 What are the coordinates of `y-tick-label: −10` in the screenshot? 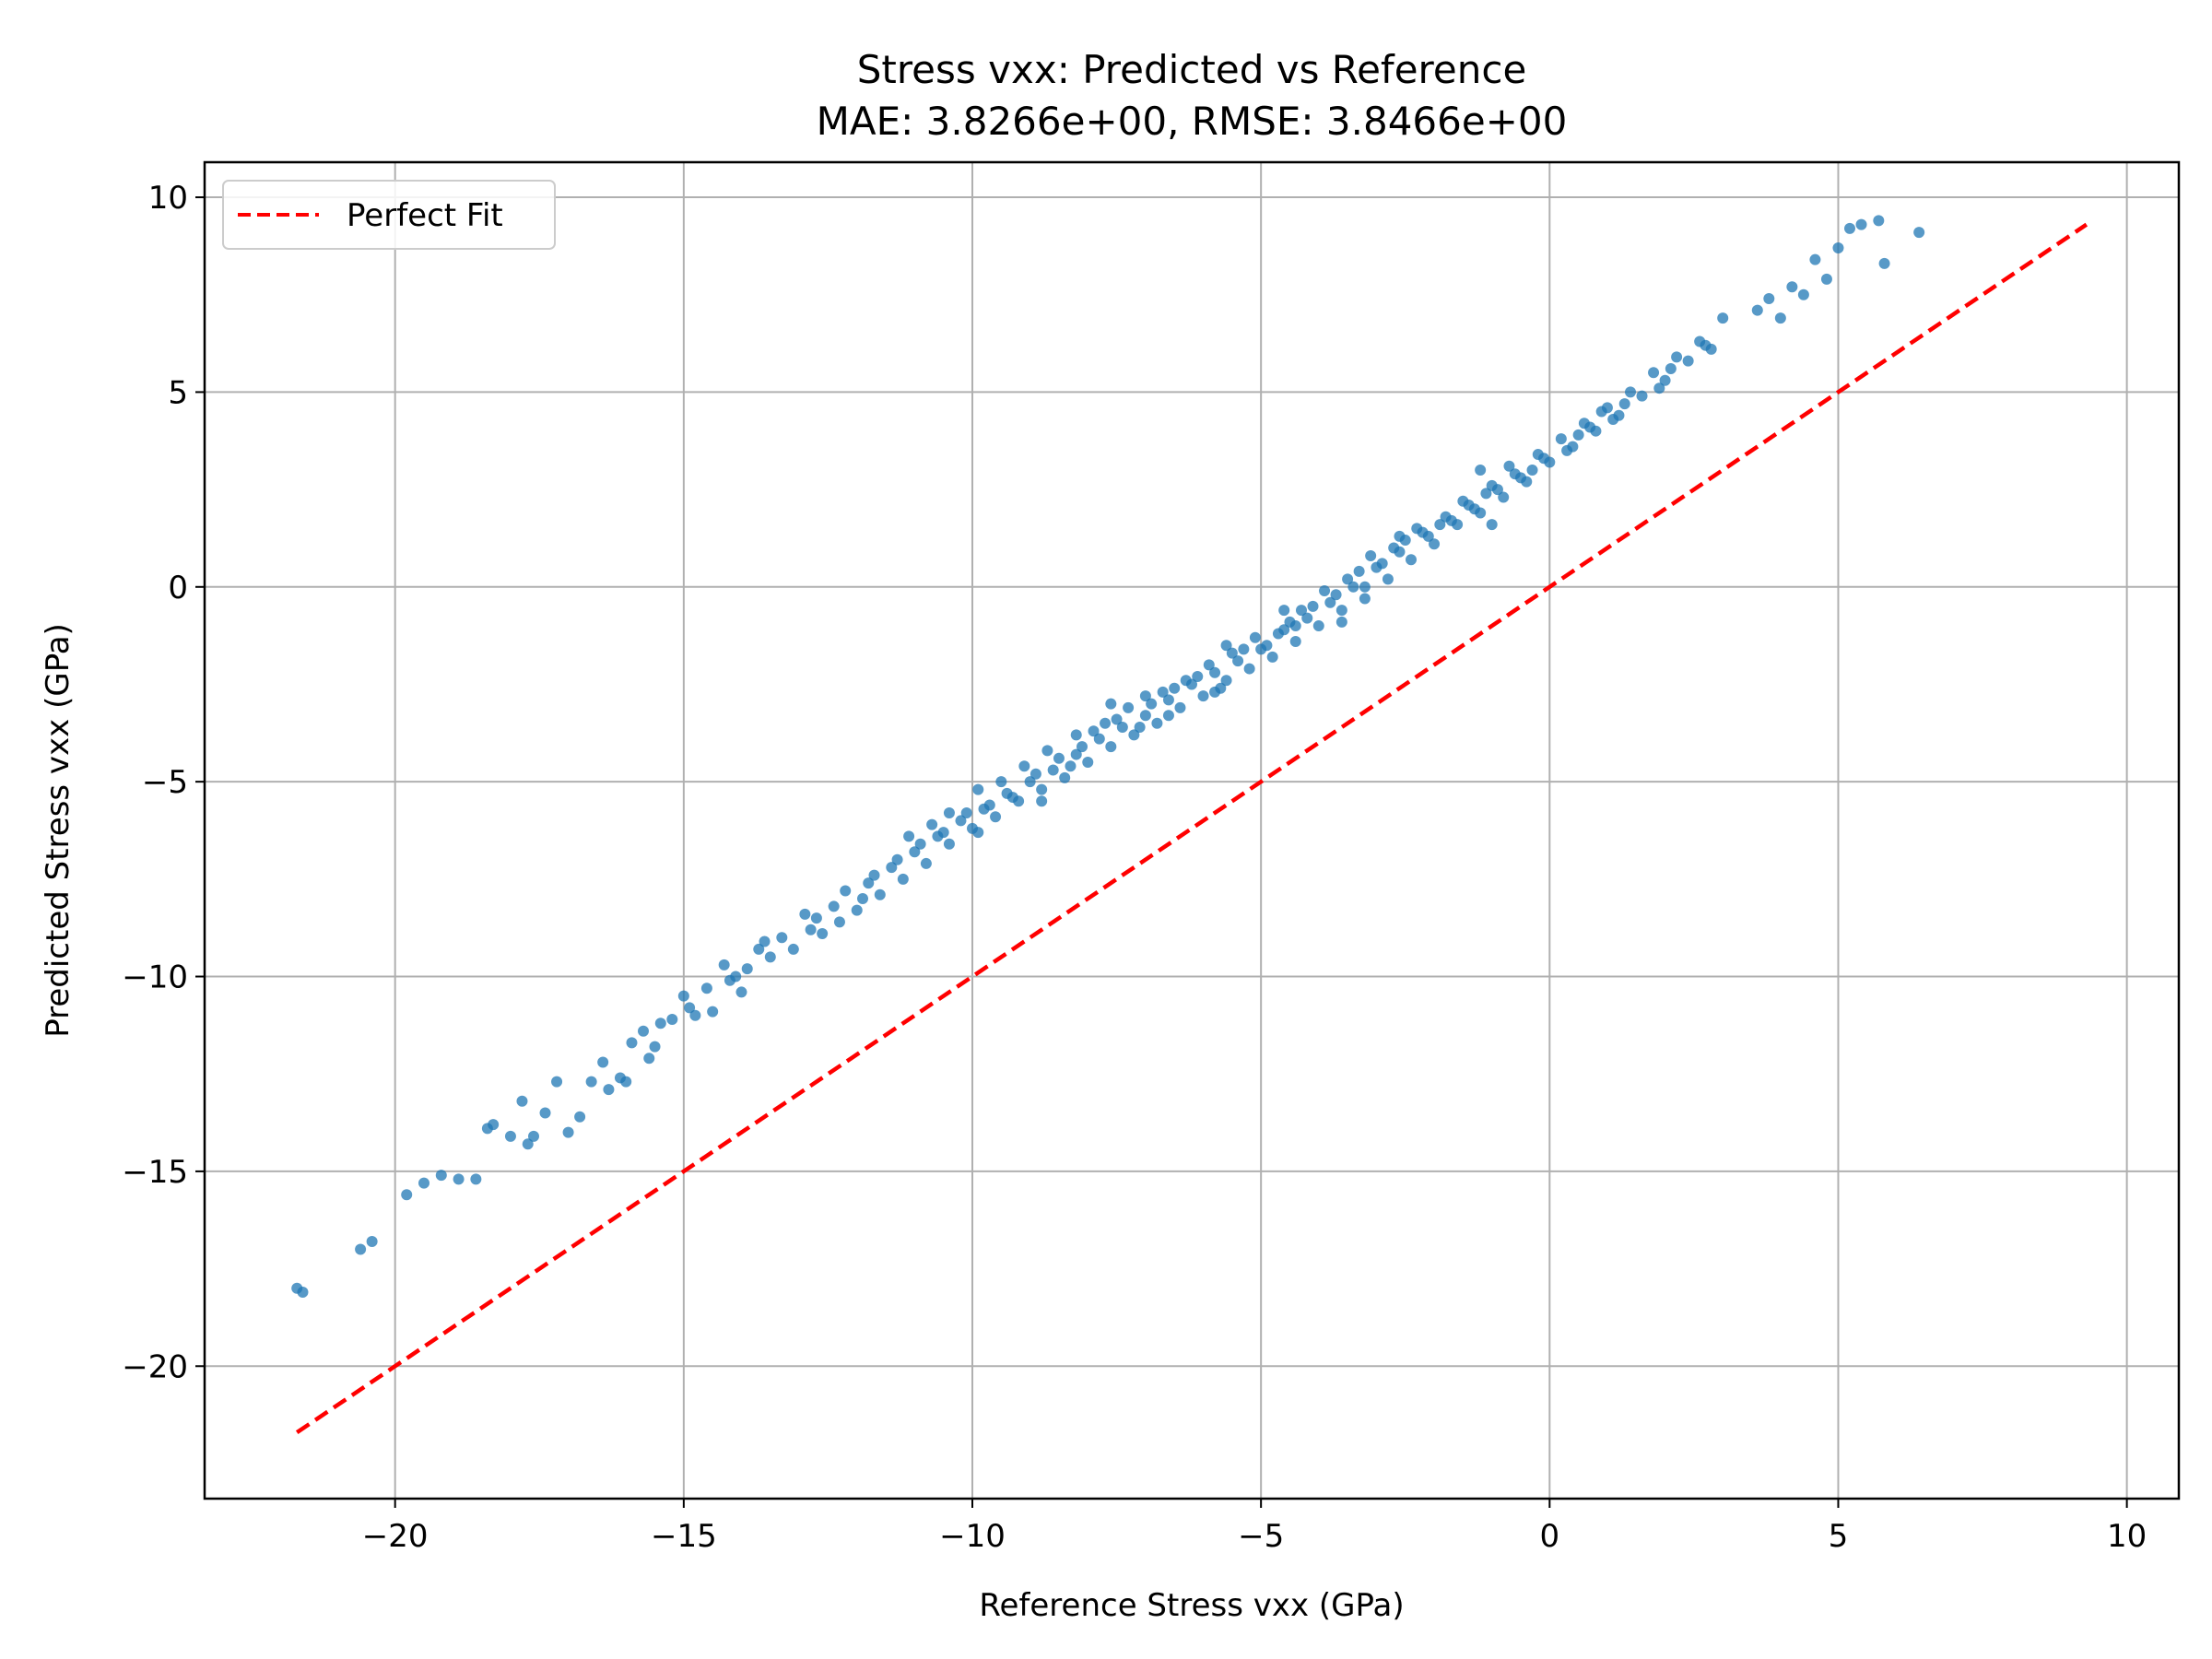 It's located at (155, 977).